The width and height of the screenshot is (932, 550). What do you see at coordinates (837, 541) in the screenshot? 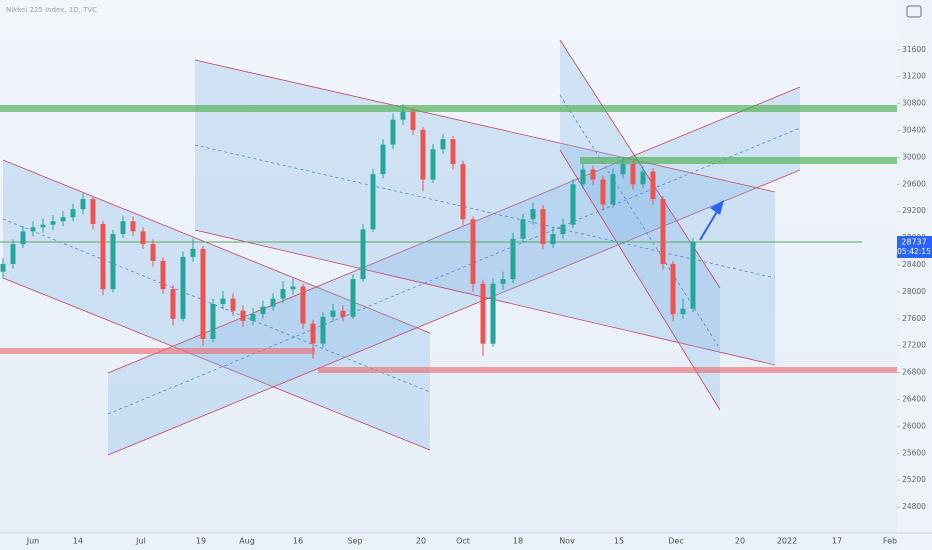
I see `x-tick-label: 17` at bounding box center [837, 541].